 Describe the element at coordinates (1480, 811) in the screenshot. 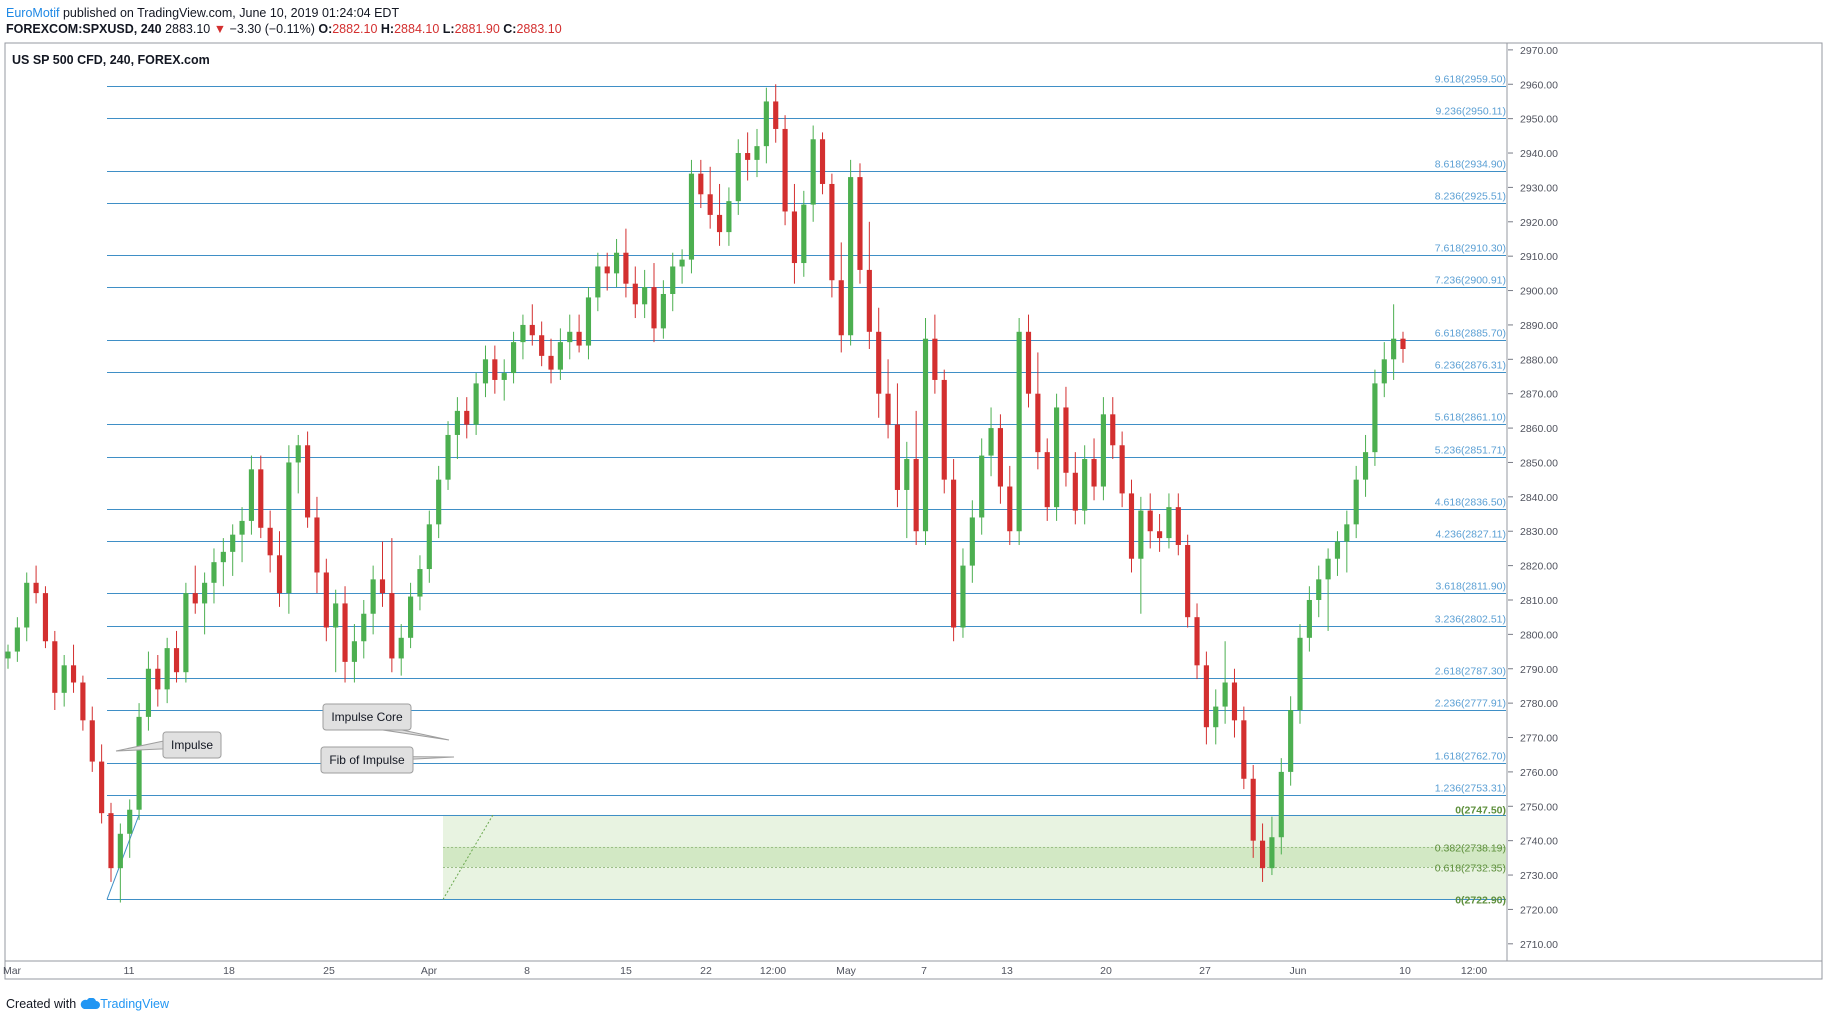

I see `zone-level-label: 0(2747.50)` at that location.